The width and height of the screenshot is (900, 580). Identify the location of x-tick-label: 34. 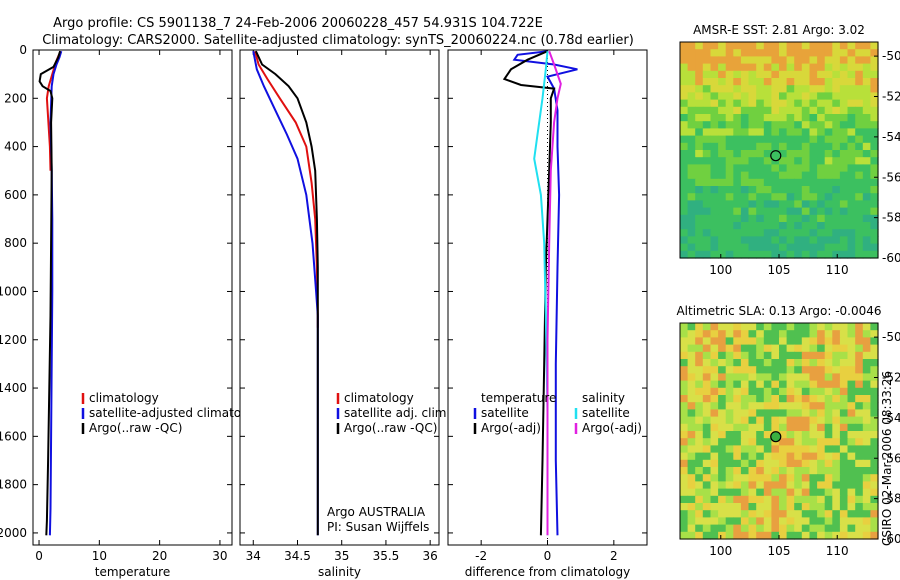
(253, 556).